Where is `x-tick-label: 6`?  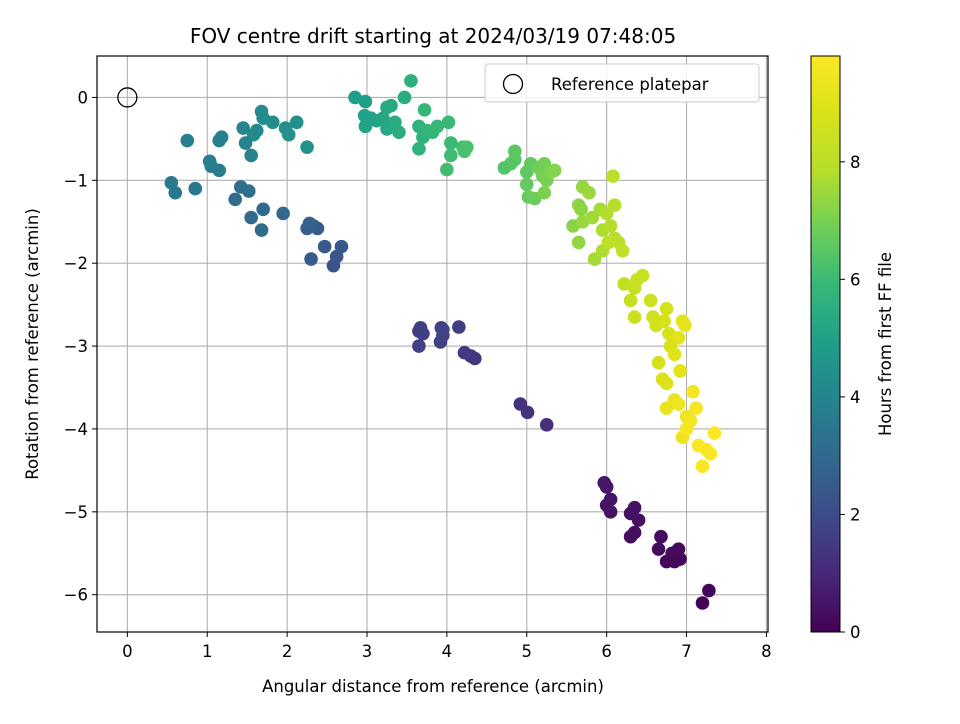
x-tick-label: 6 is located at coordinates (606, 651).